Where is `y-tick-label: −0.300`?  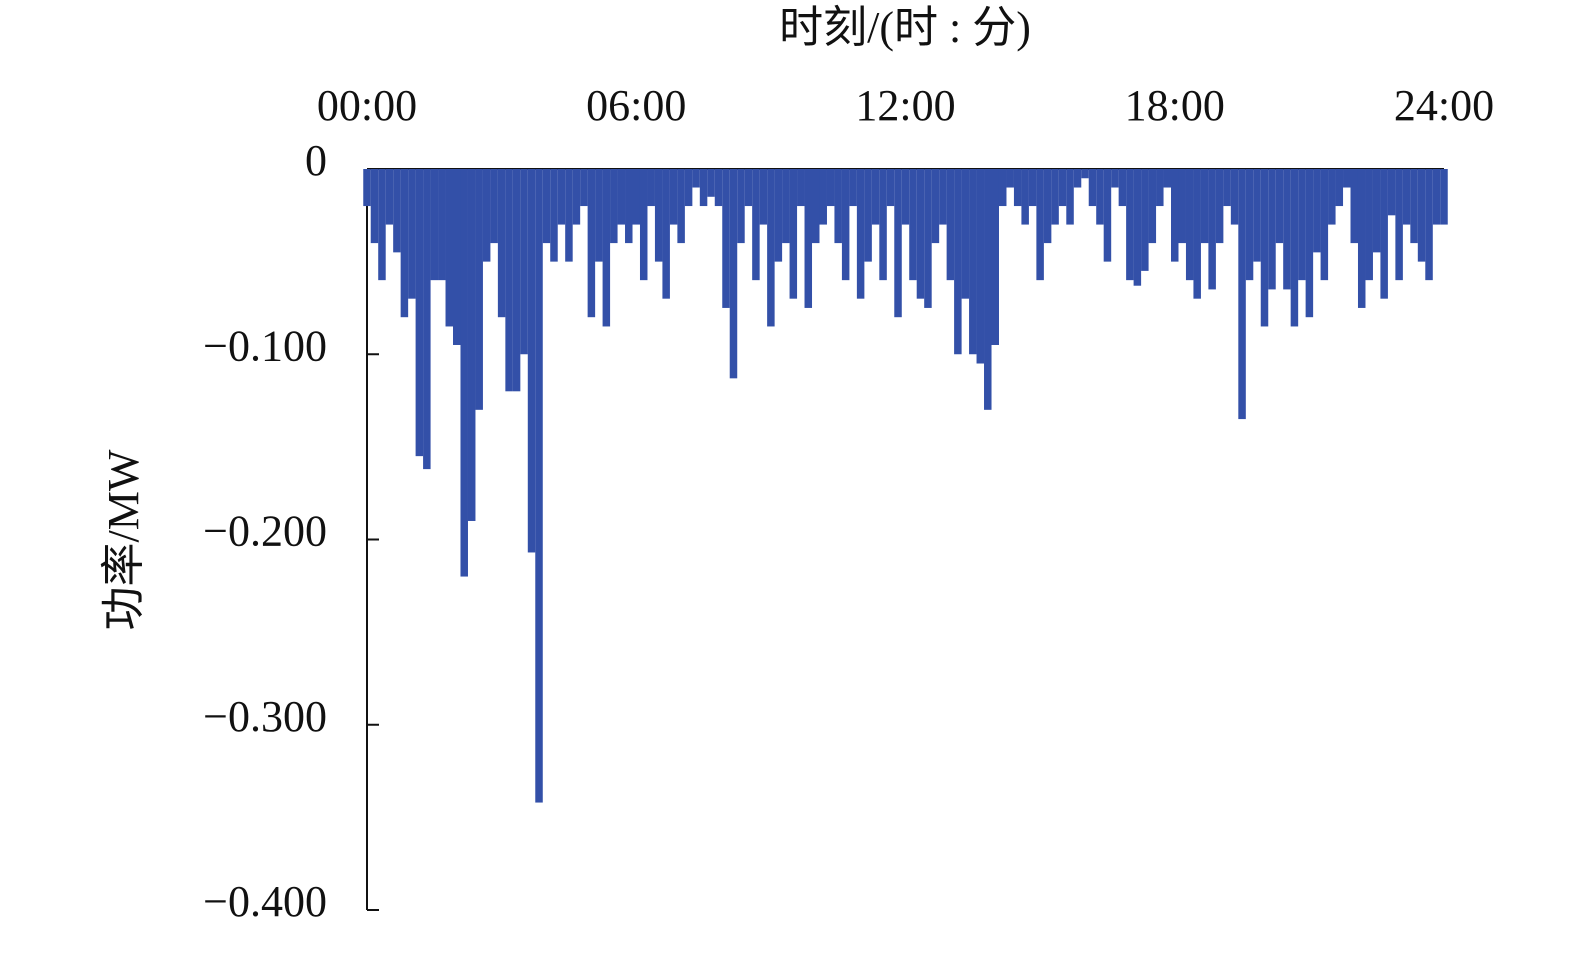 y-tick-label: −0.300 is located at coordinates (265, 716).